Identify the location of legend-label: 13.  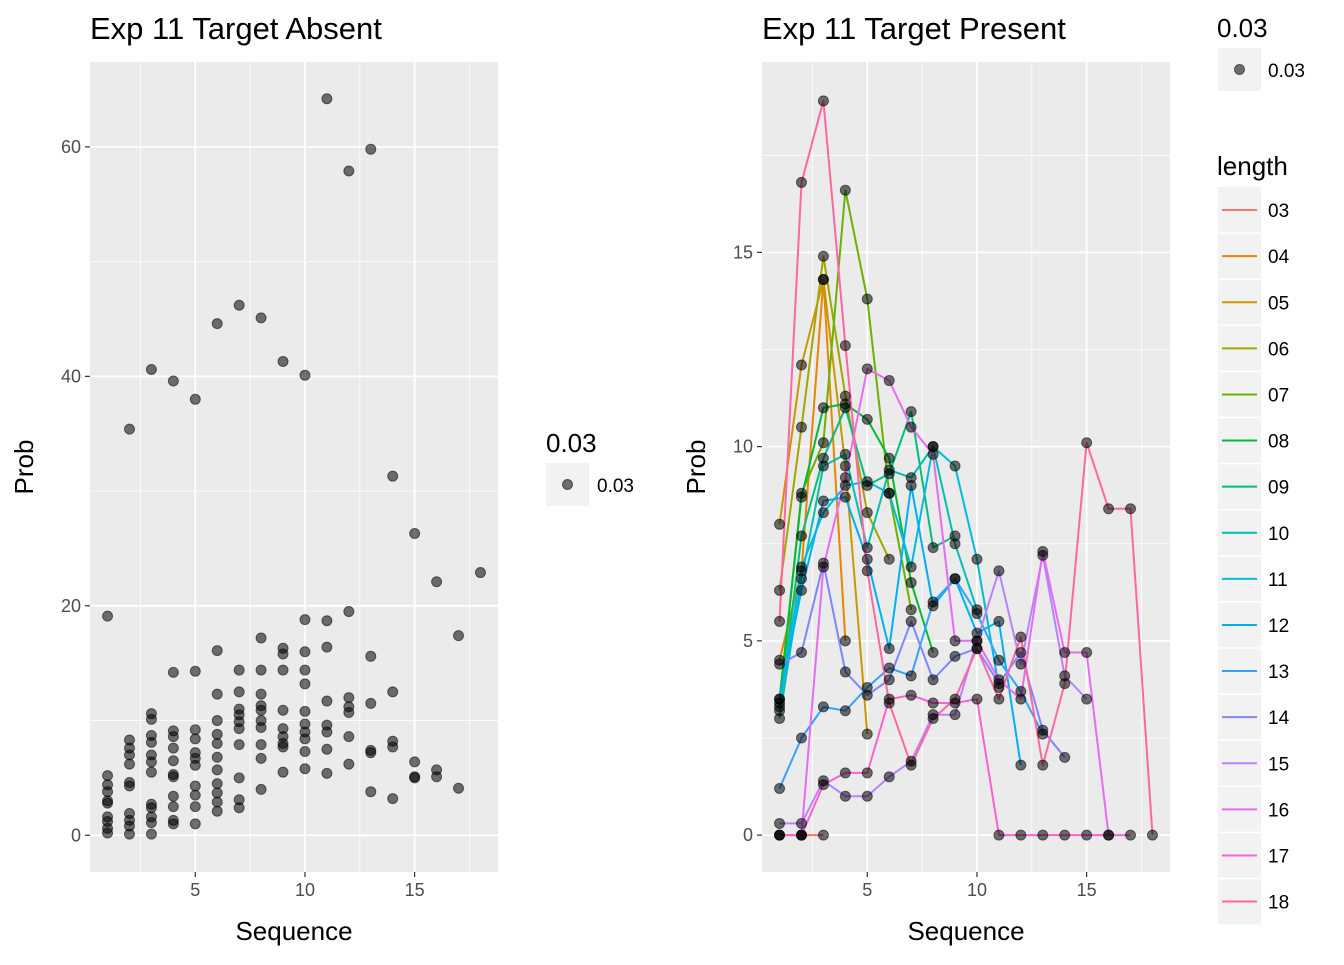
(1278, 672).